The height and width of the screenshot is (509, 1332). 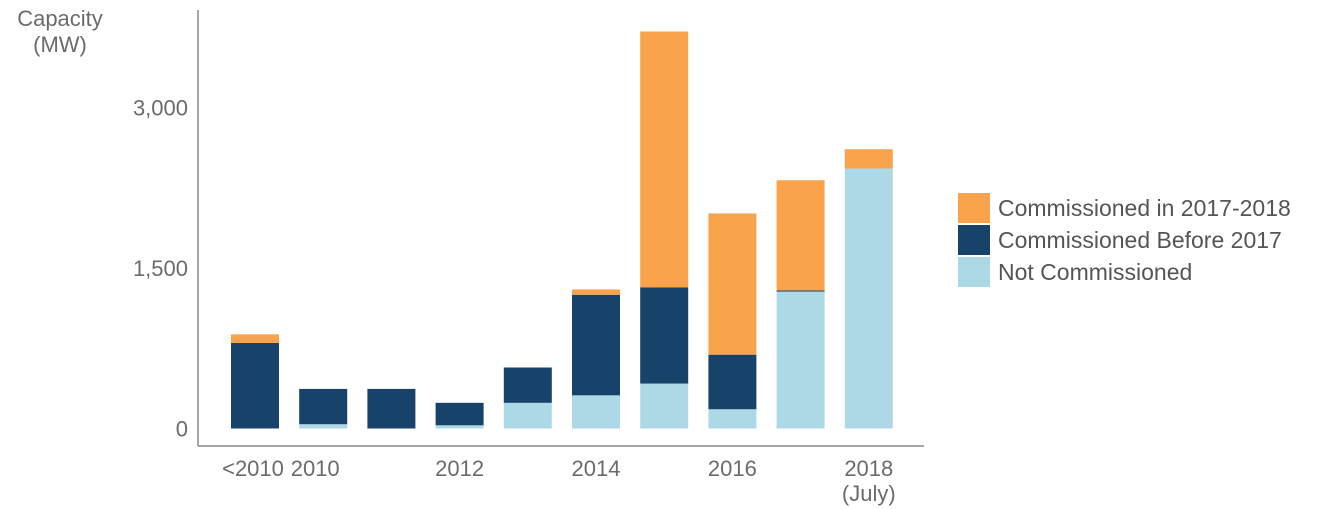 I want to click on y-axis-title-line: (MW), so click(x=60, y=44).